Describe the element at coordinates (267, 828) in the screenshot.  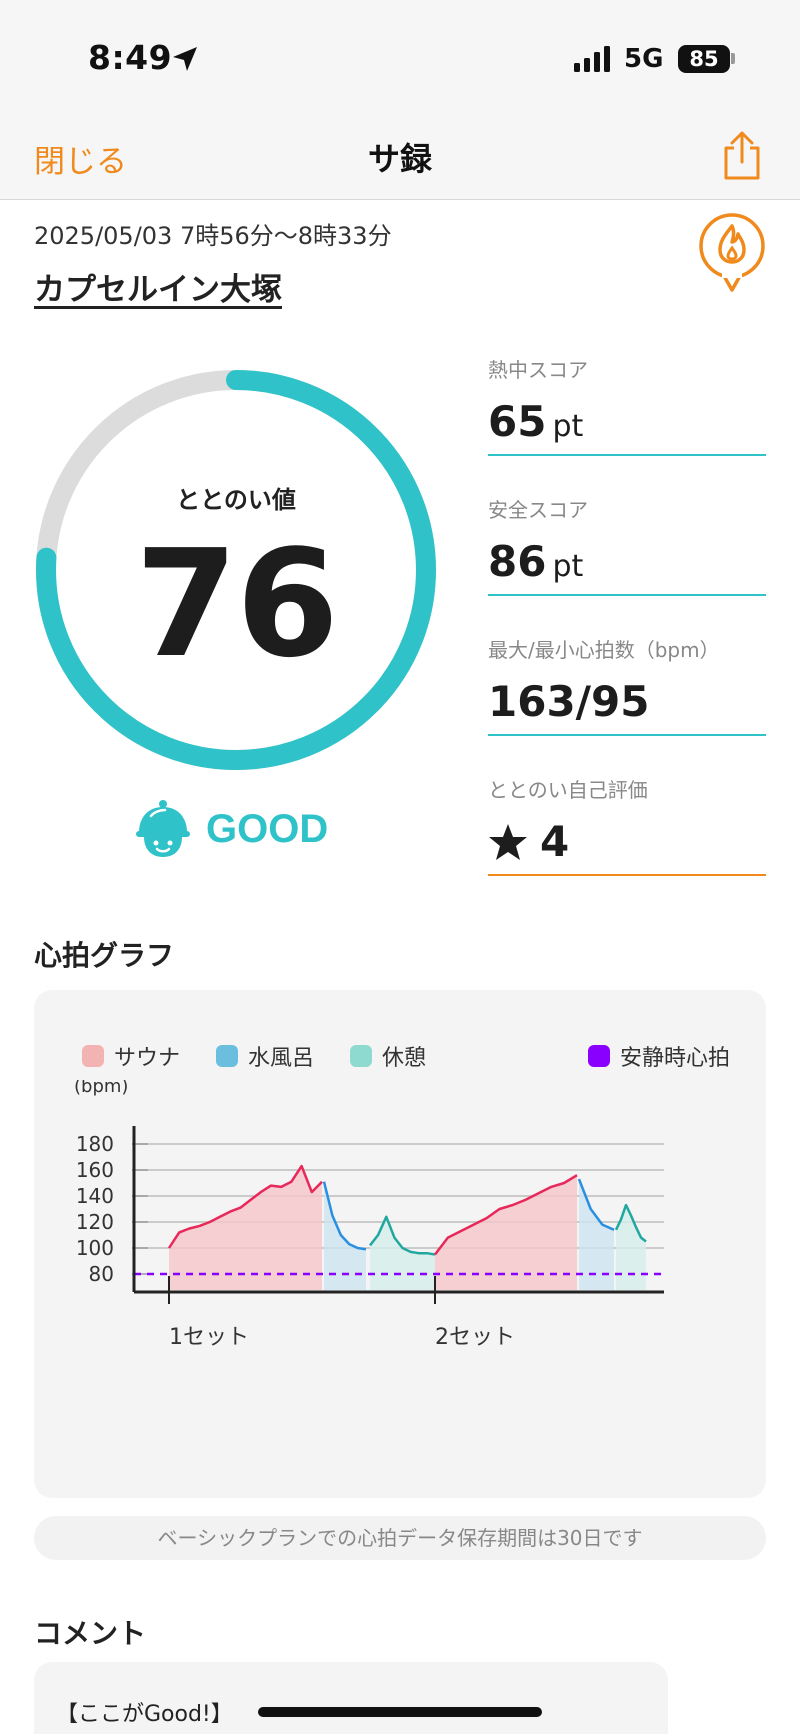
I see `mood-label: GOOD` at that location.